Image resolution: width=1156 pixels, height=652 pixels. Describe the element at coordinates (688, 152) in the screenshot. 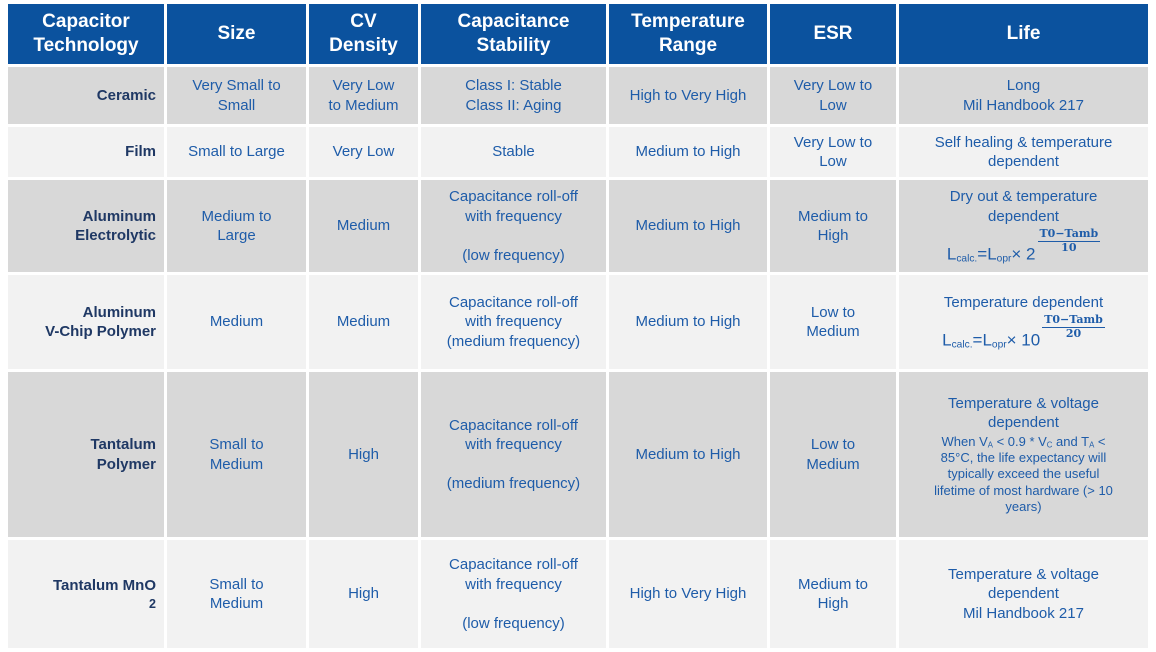

I see `cell-film-temperature: Medium to High` at that location.